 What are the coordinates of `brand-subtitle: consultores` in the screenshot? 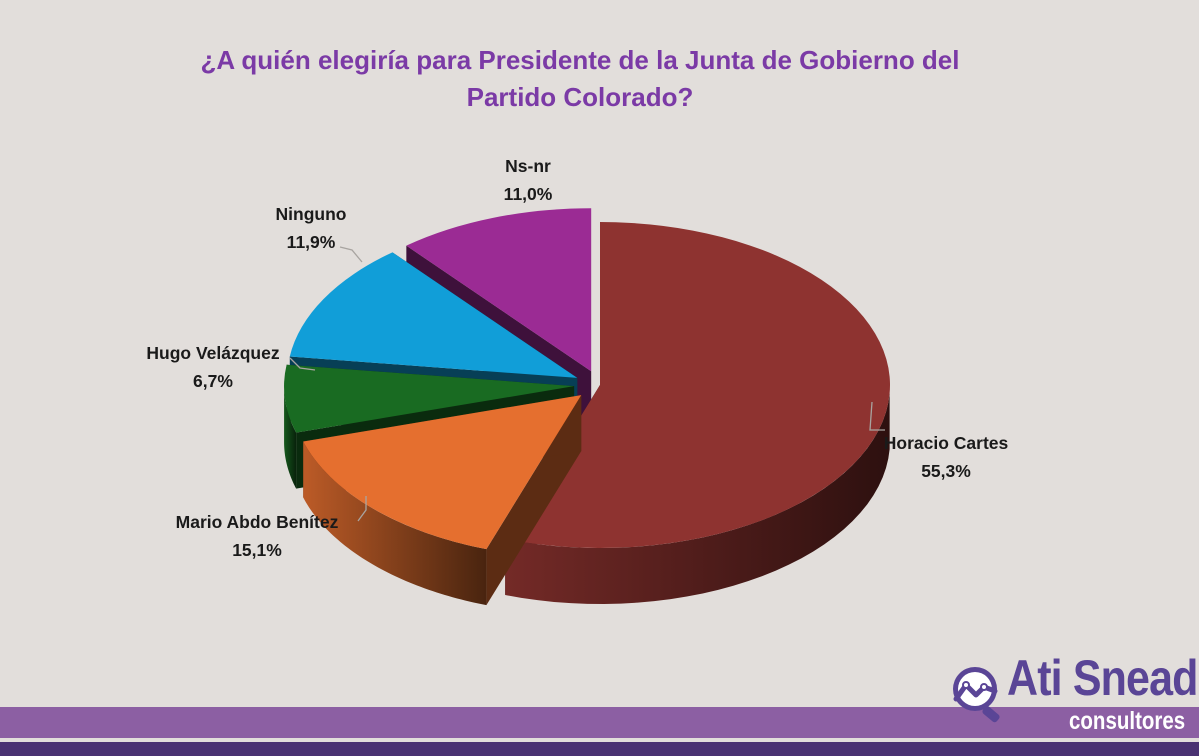 It's located at (1127, 721).